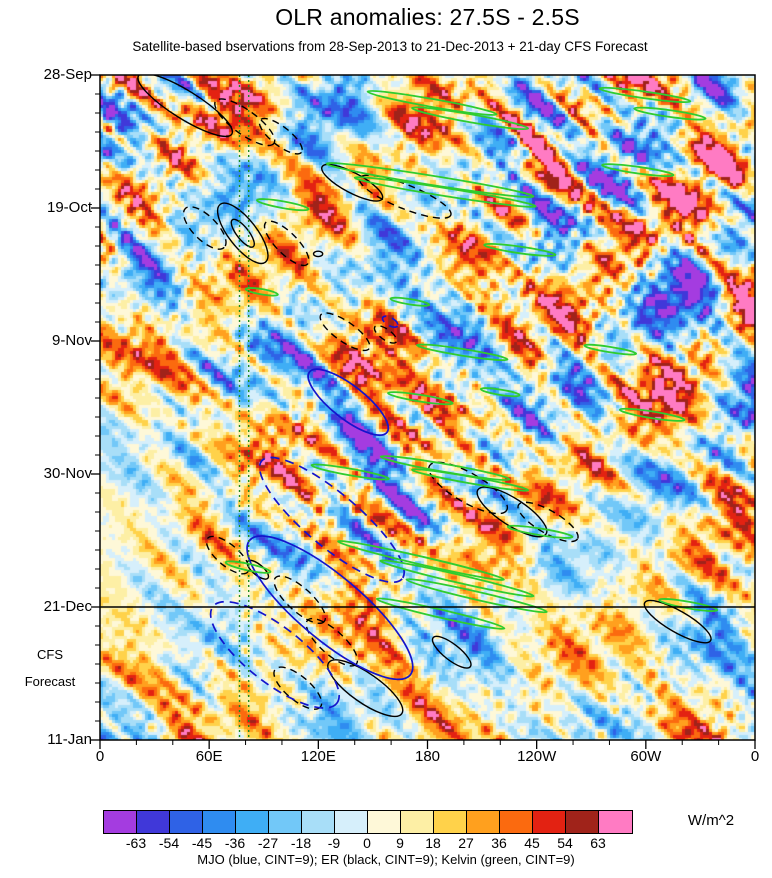 The image size is (772, 878). Describe the element at coordinates (69, 207) in the screenshot. I see `y-axis-tick-label: 19-Oct` at that location.